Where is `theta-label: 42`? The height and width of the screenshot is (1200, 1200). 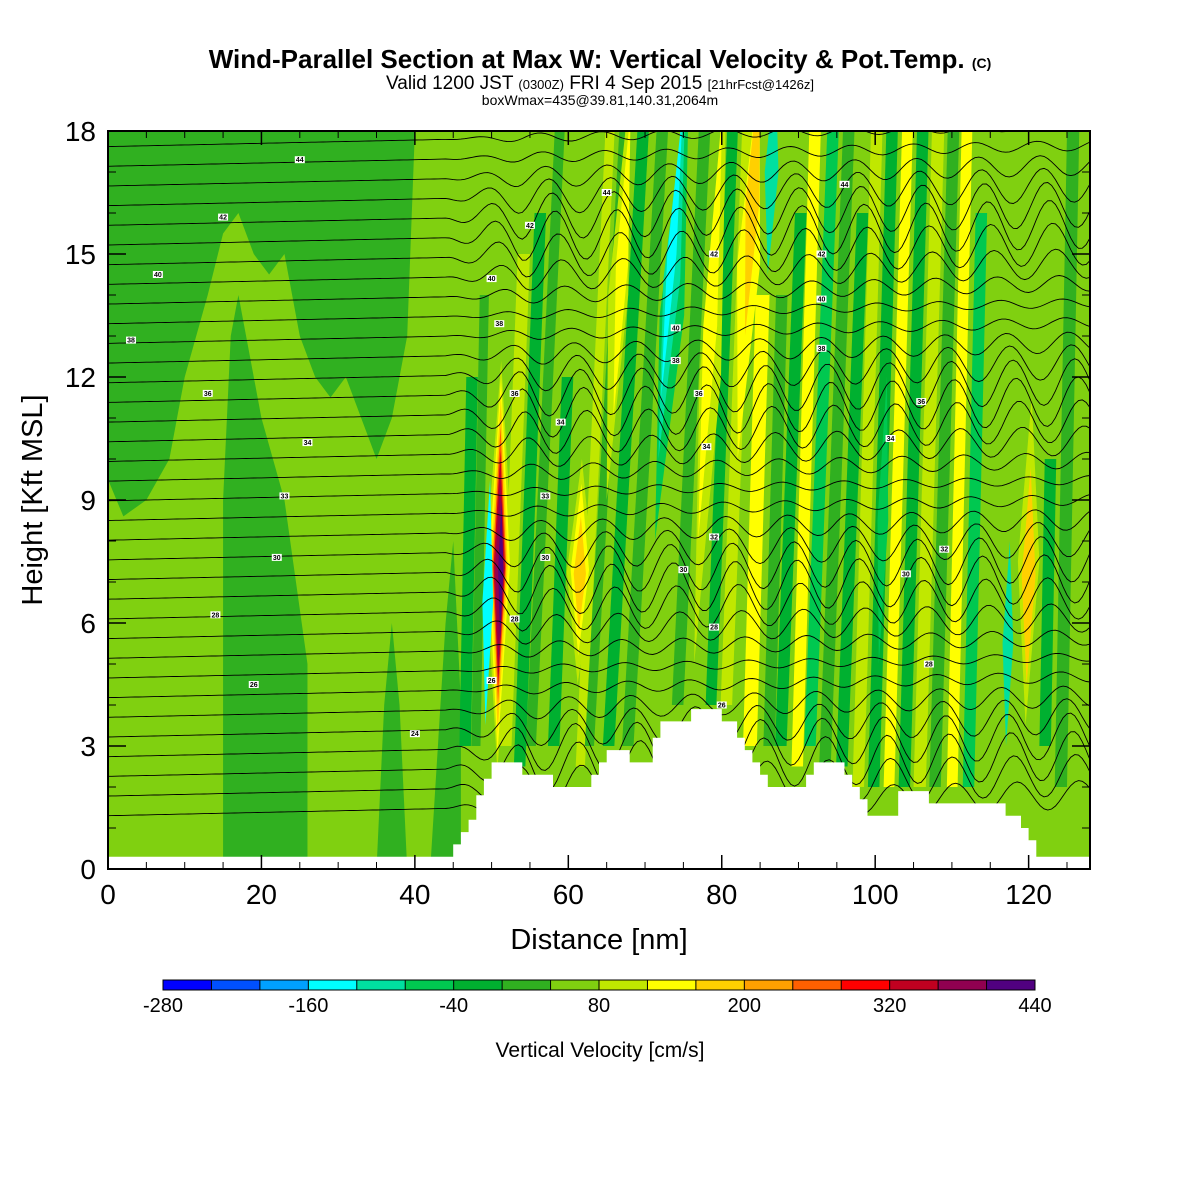 theta-label: 42 is located at coordinates (529, 225).